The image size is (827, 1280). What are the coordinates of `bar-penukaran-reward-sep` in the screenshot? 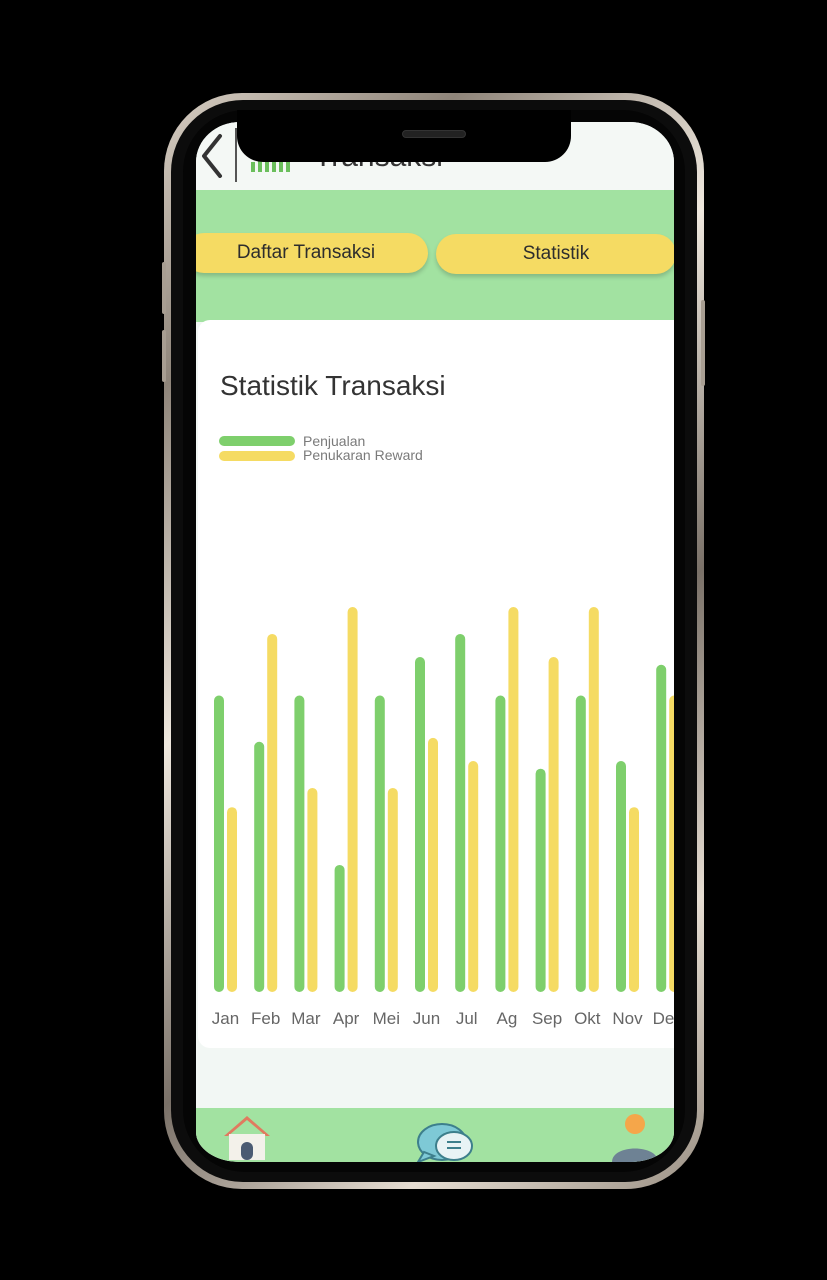 It's located at (553, 824).